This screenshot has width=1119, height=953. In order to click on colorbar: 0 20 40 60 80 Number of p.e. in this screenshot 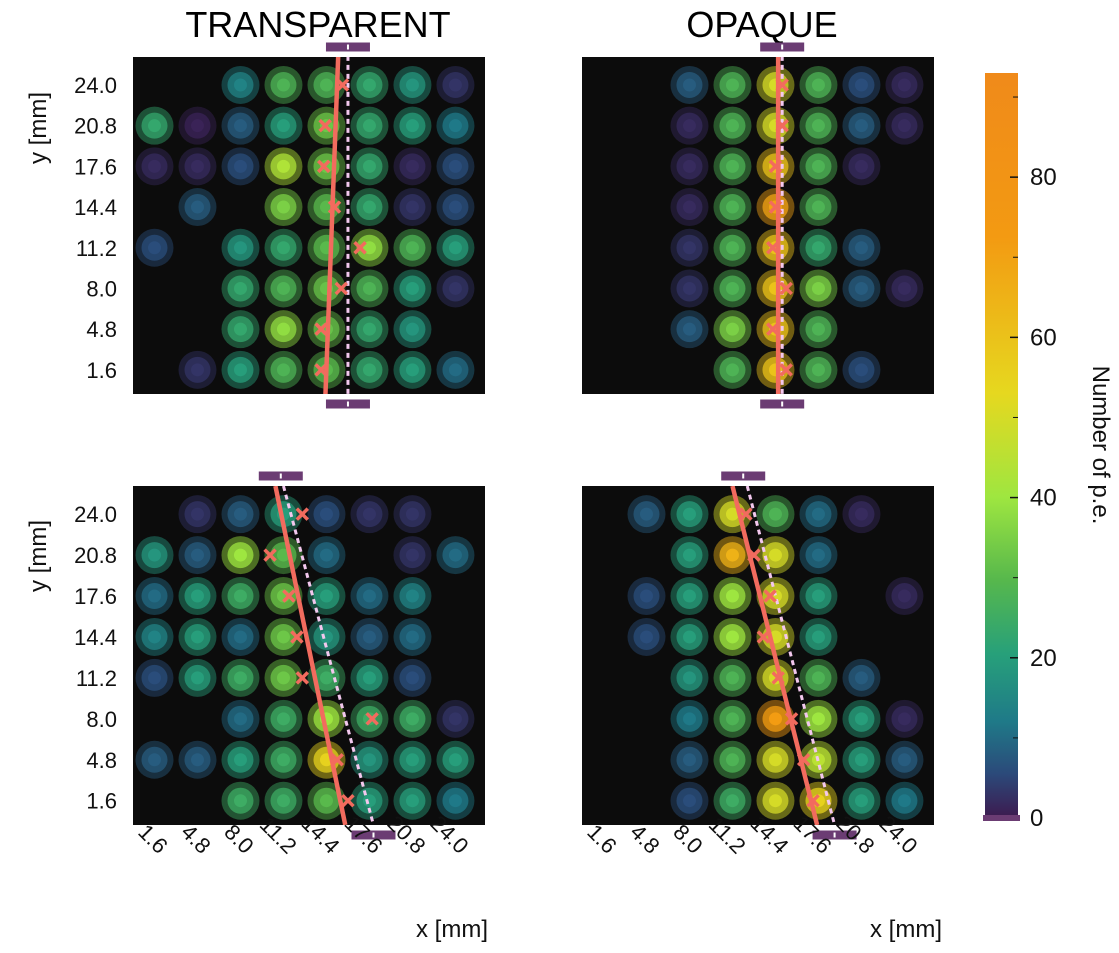, I will do `click(1048, 452)`.